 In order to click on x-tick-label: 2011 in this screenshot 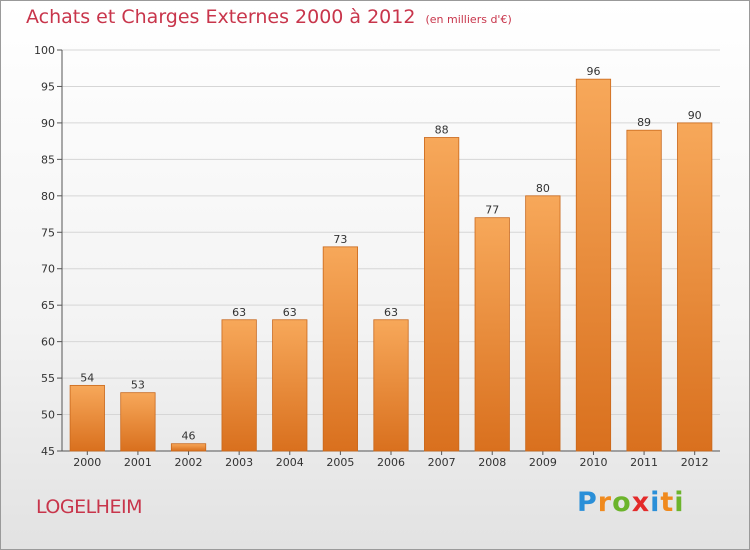, I will do `click(644, 462)`.